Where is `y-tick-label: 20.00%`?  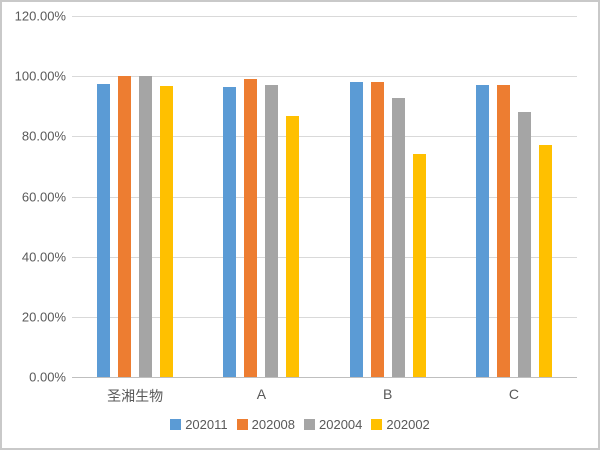
y-tick-label: 20.00% is located at coordinates (43, 317).